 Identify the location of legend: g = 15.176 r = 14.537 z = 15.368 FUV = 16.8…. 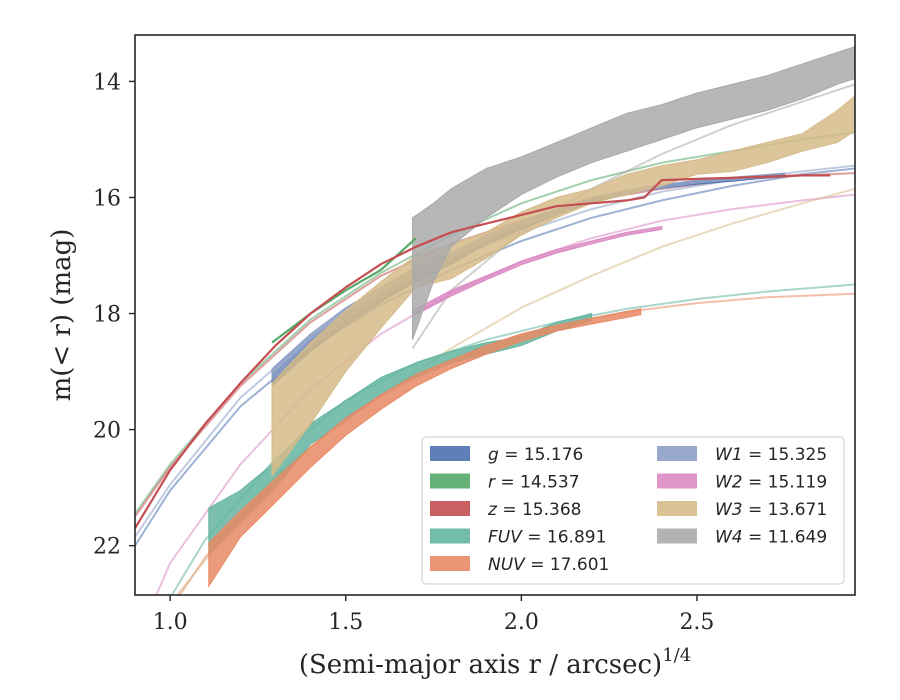
(633, 510).